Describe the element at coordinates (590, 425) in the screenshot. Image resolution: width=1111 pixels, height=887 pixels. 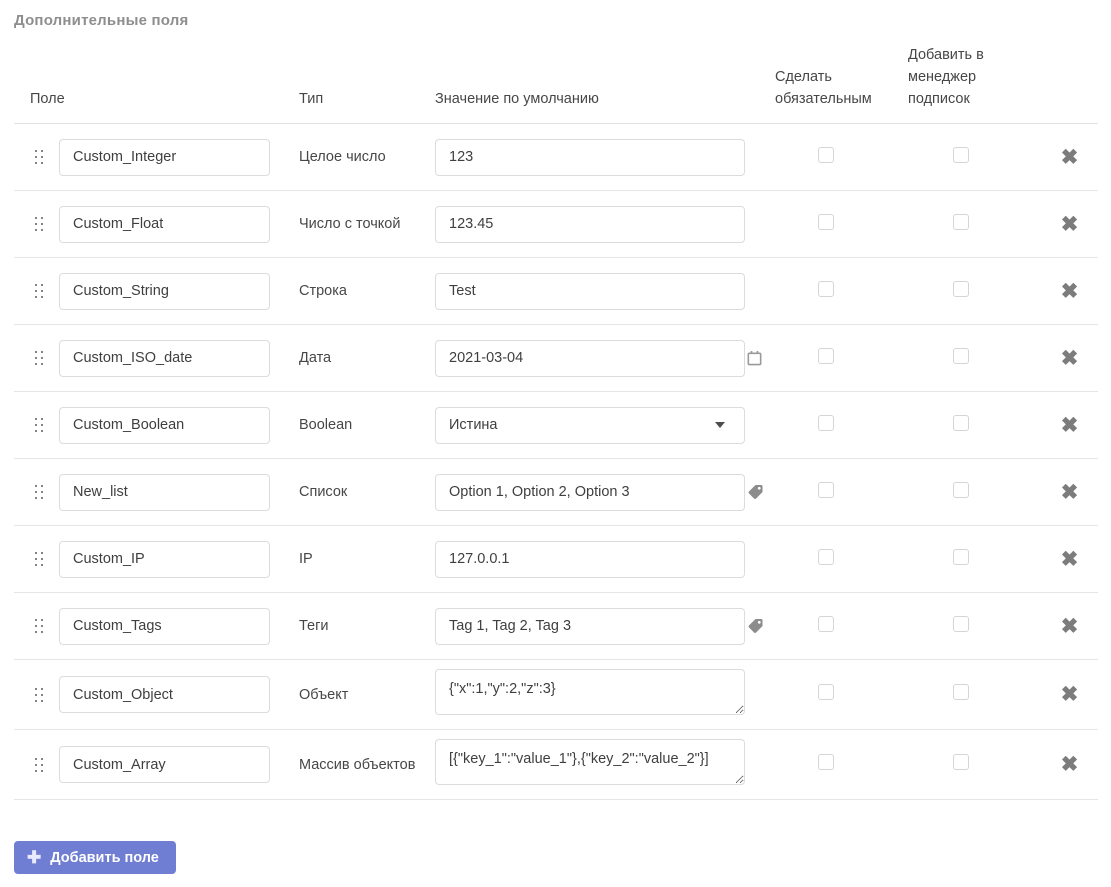
I see `default-value-select: Истина` at that location.